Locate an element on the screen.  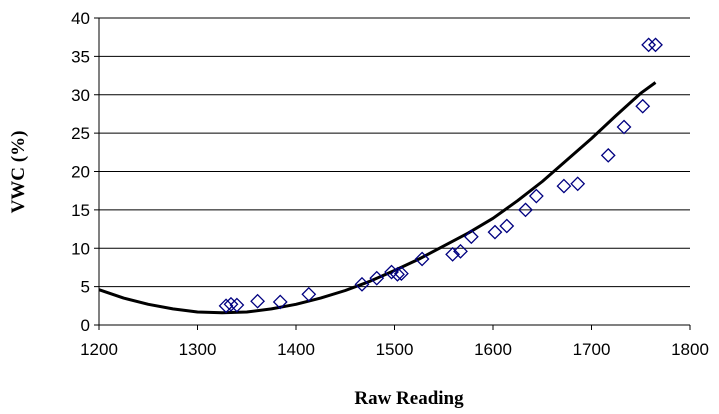
y-axis-title: VWC (%) is located at coordinates (18, 172).